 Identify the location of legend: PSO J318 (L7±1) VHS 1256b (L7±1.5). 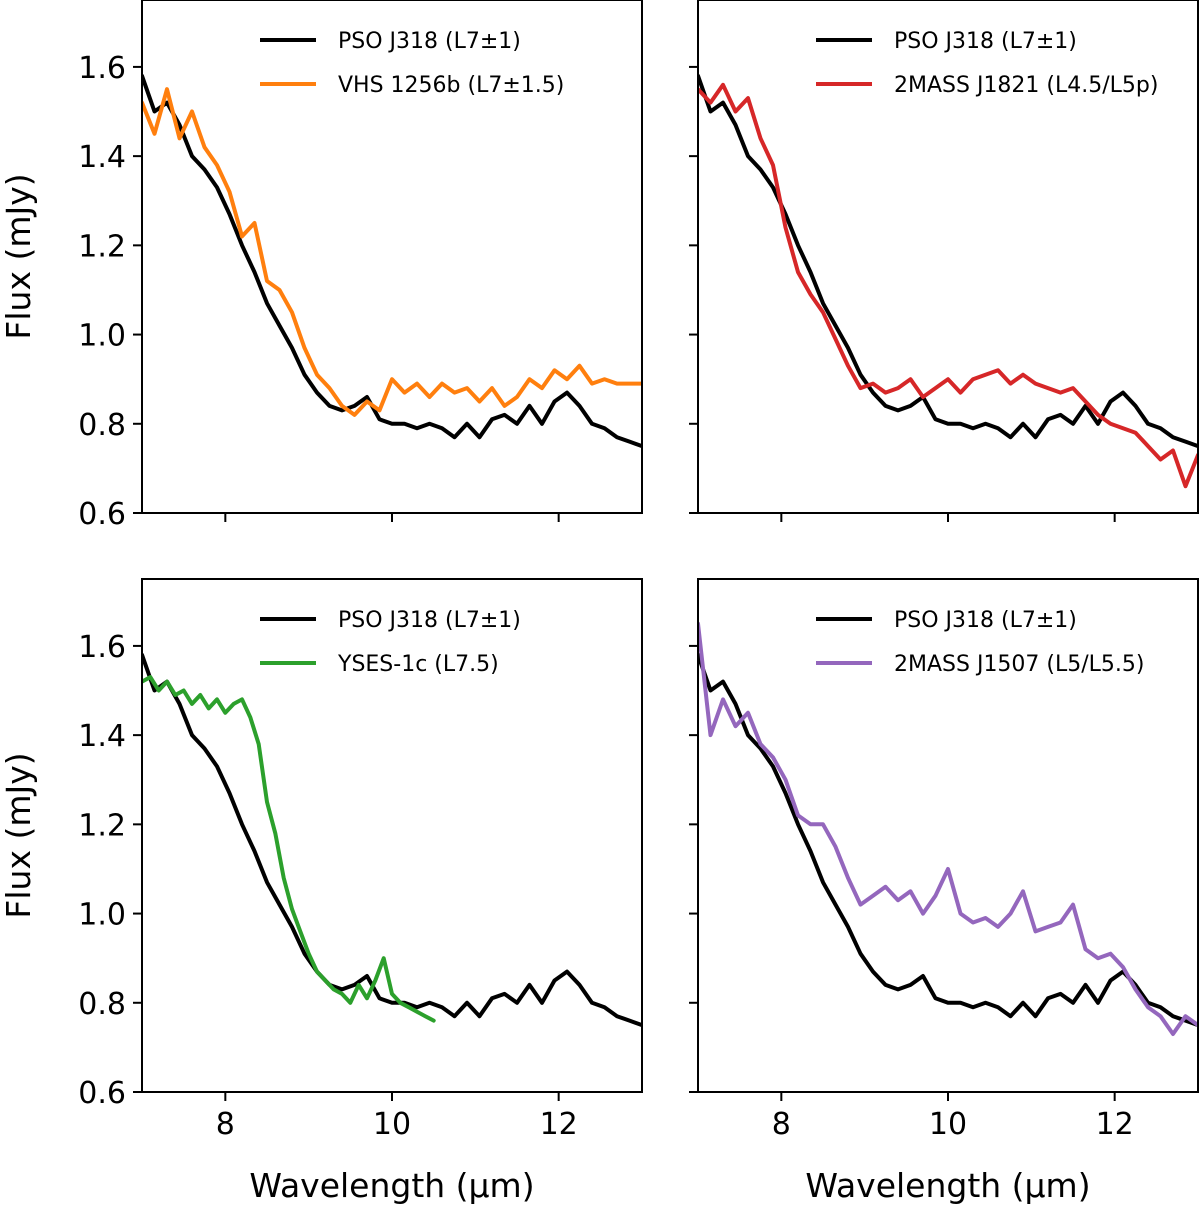
(412, 63).